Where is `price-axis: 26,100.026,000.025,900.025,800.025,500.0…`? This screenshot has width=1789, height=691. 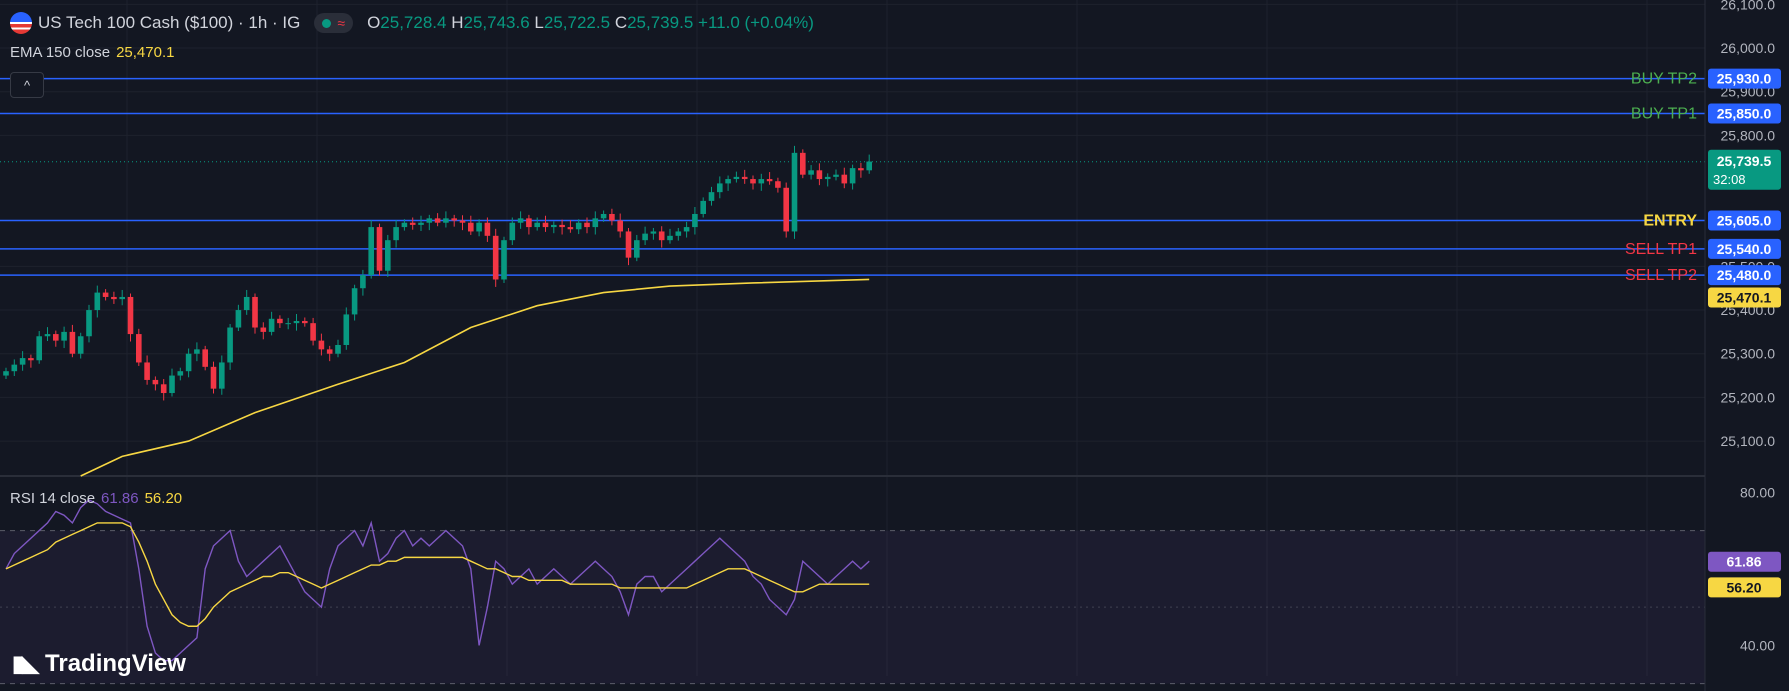 price-axis: 26,100.026,000.025,900.025,800.025,500.0… is located at coordinates (1746, 345).